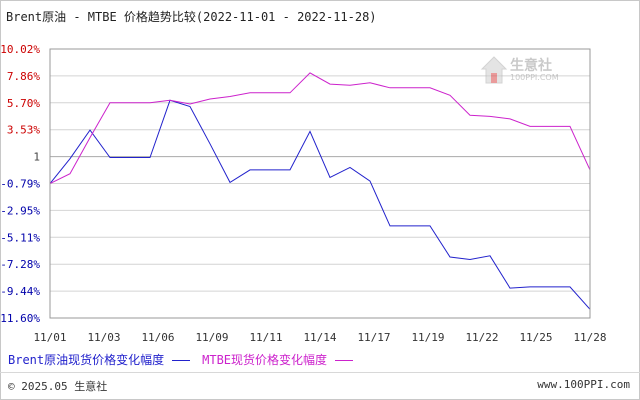 The width and height of the screenshot is (640, 400). What do you see at coordinates (49, 337) in the screenshot?
I see `x-tick-label: 11/01` at bounding box center [49, 337].